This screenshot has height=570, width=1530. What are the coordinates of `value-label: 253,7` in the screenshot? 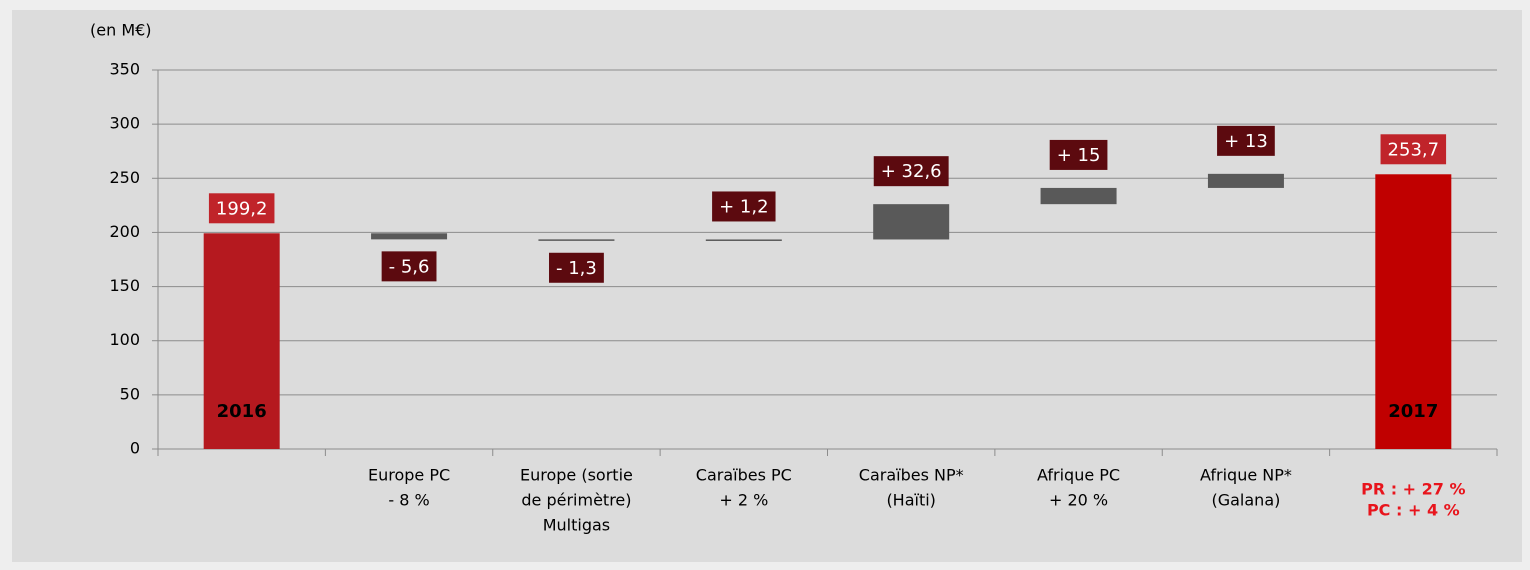 It's located at (1413, 149).